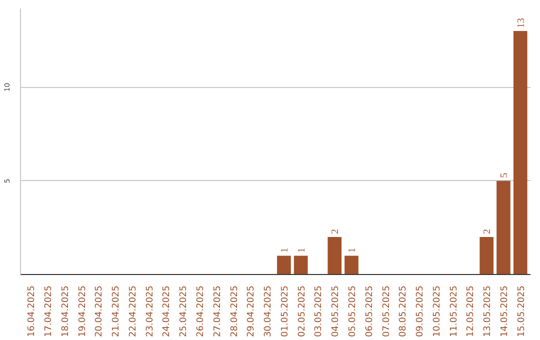  Describe the element at coordinates (150, 312) in the screenshot. I see `x-tick-label: 23.04.2025` at that location.